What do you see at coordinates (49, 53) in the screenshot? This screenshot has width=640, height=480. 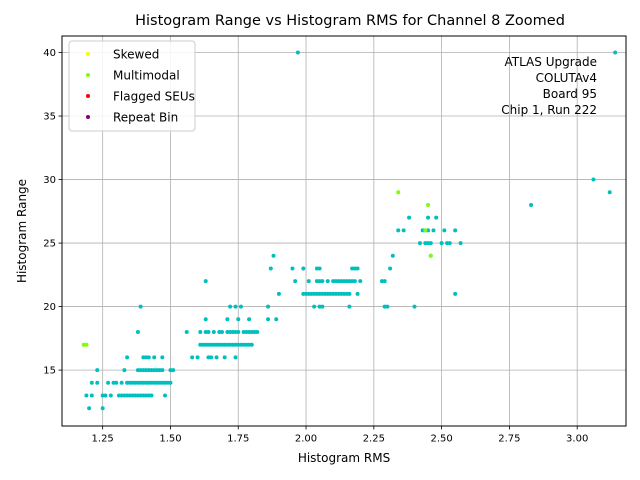 I see `y-tick-label: 40` at bounding box center [49, 53].